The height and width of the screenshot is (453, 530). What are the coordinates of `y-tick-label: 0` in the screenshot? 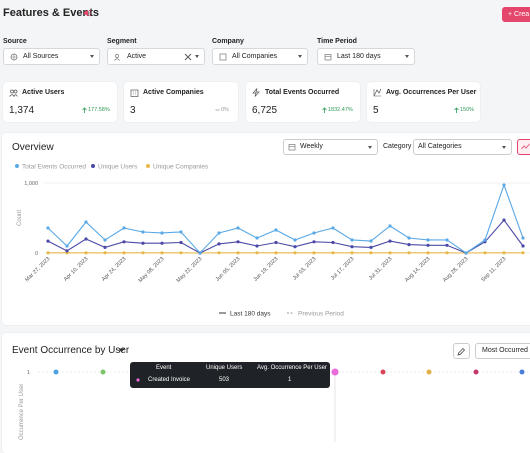 It's located at (36, 254).